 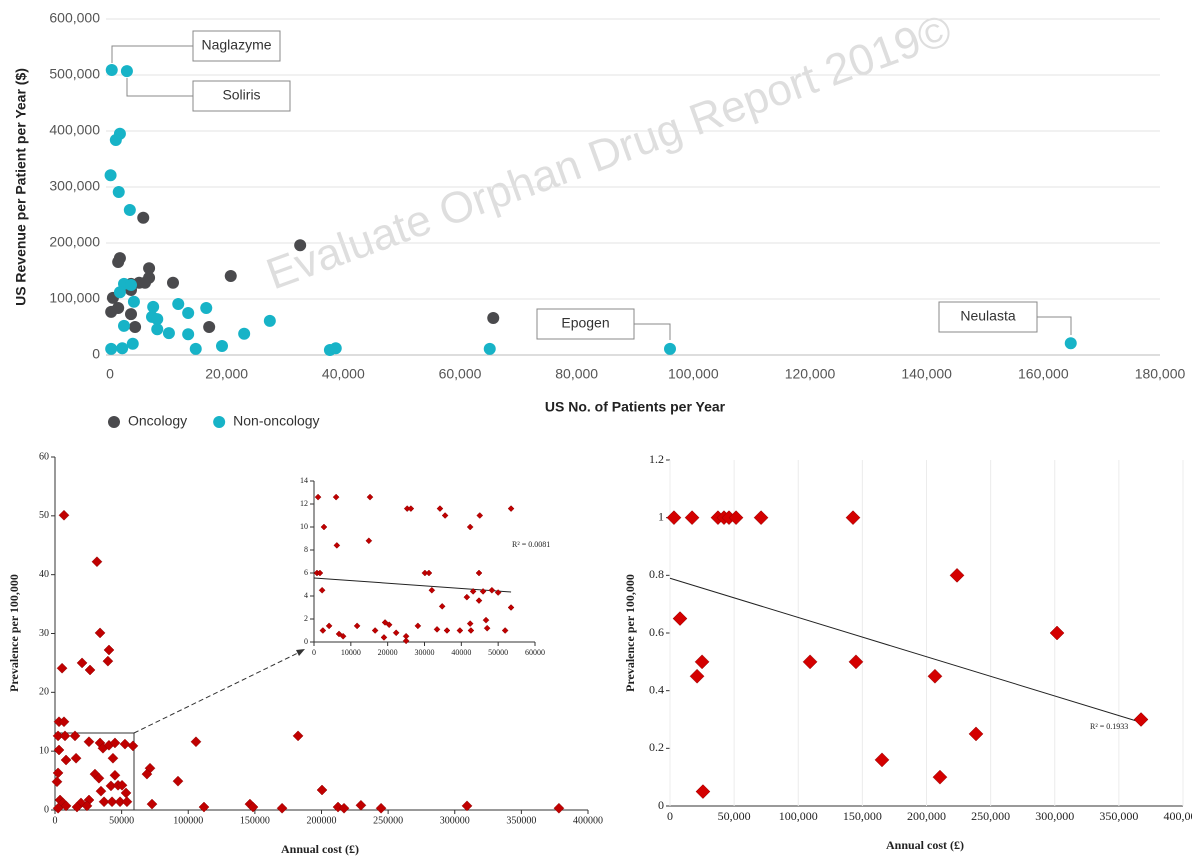 What do you see at coordinates (44, 515) in the screenshot?
I see `y-tick-label: 50` at bounding box center [44, 515].